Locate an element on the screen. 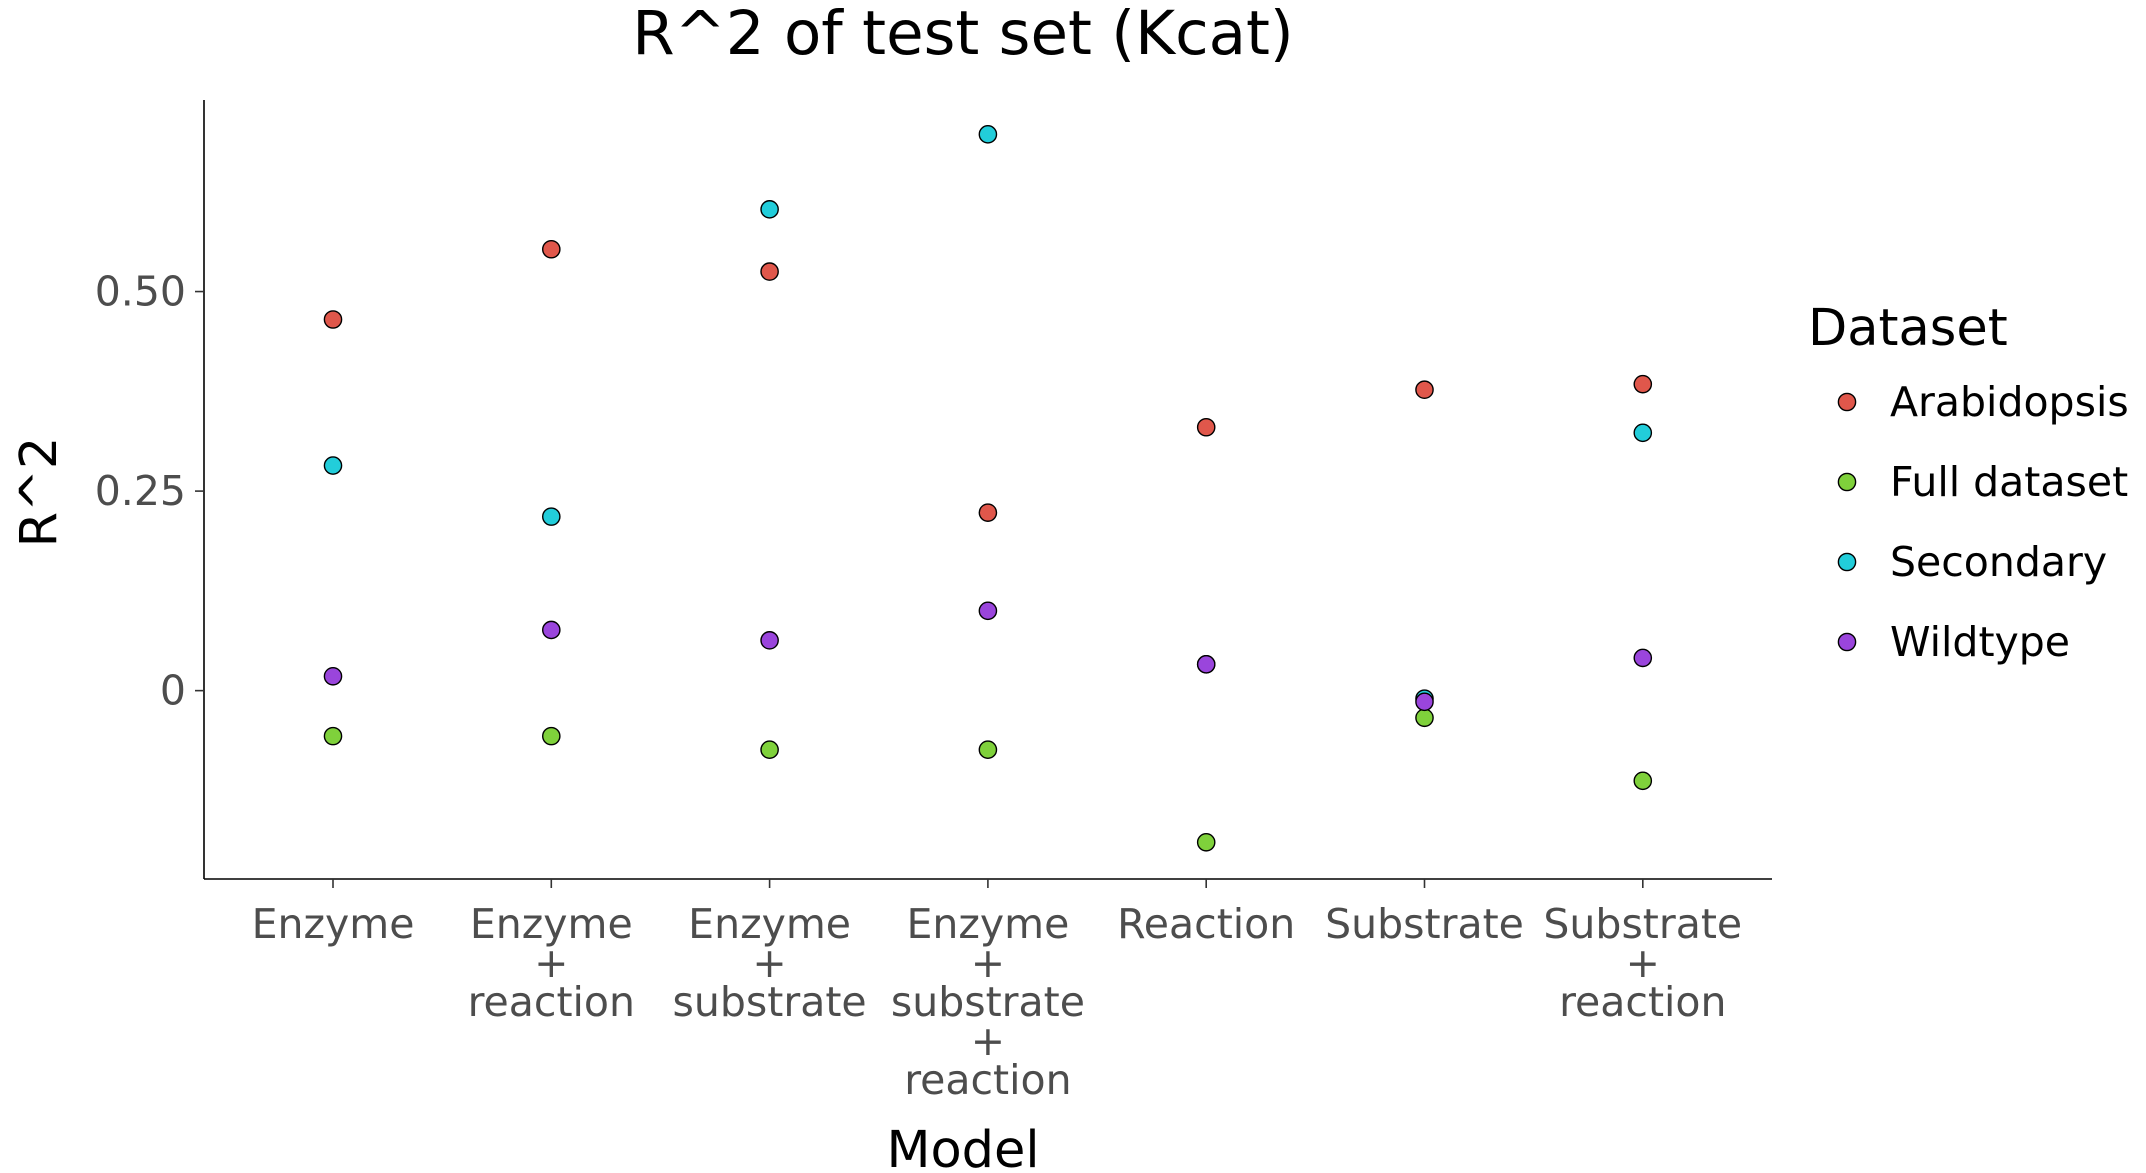 This screenshot has width=2146, height=1173. x-tick-label: Enzyme + substrate + reaction is located at coordinates (988, 1002).